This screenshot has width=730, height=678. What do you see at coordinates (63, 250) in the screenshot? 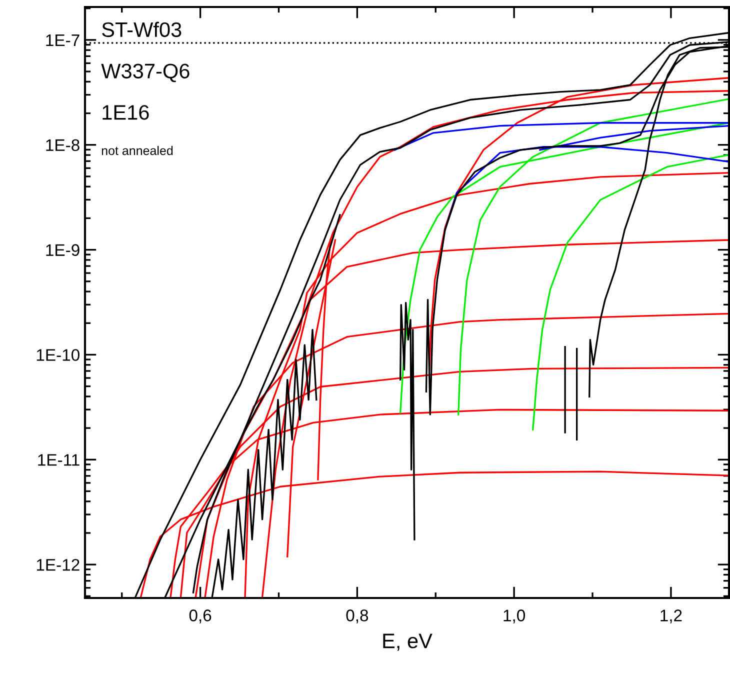
I see `y-tick-label: 1E-9` at bounding box center [63, 250].